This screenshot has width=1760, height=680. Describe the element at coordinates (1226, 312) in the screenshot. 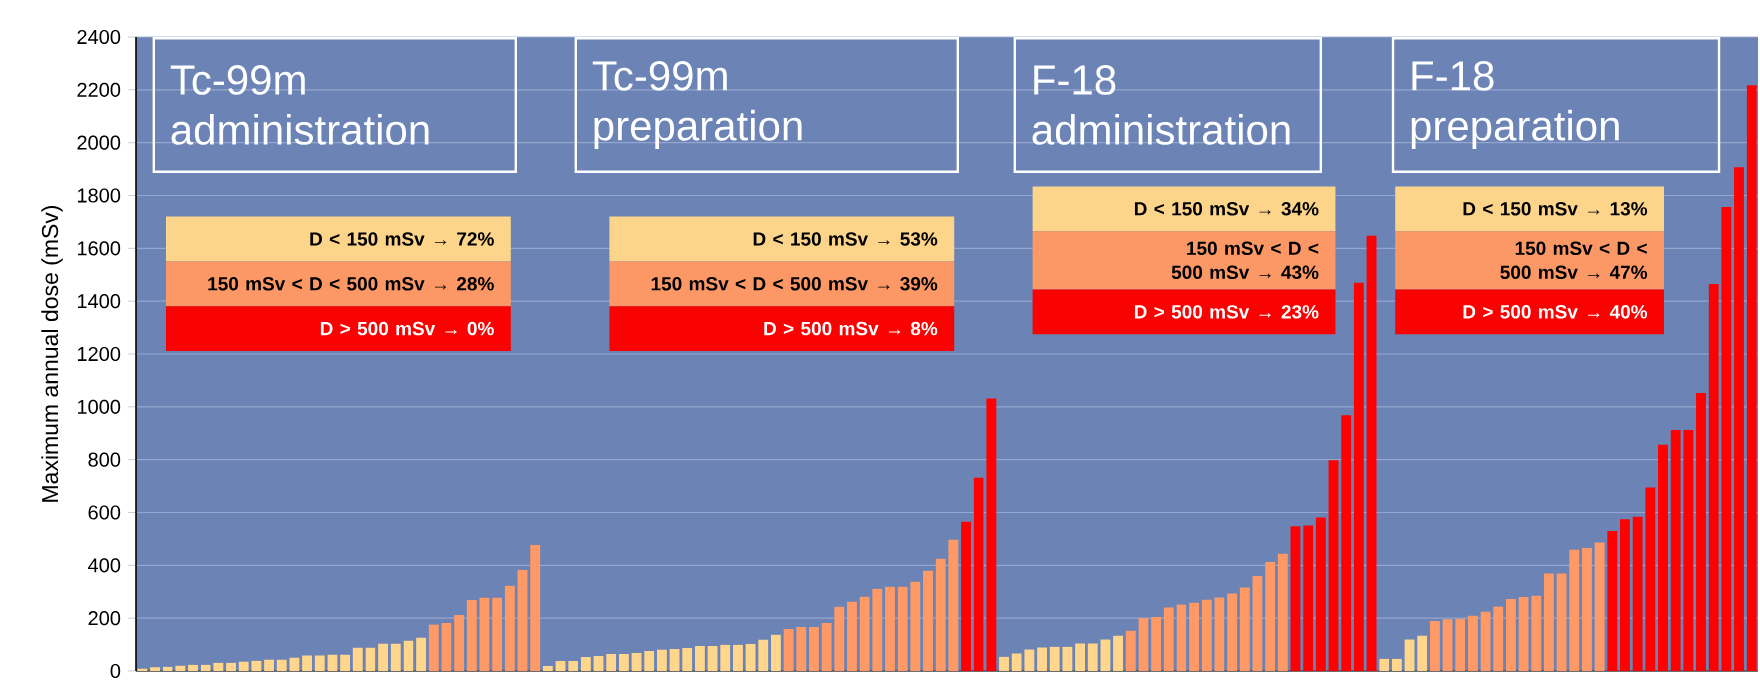

I see `annotation: D > 500 mSv → 23%` at that location.